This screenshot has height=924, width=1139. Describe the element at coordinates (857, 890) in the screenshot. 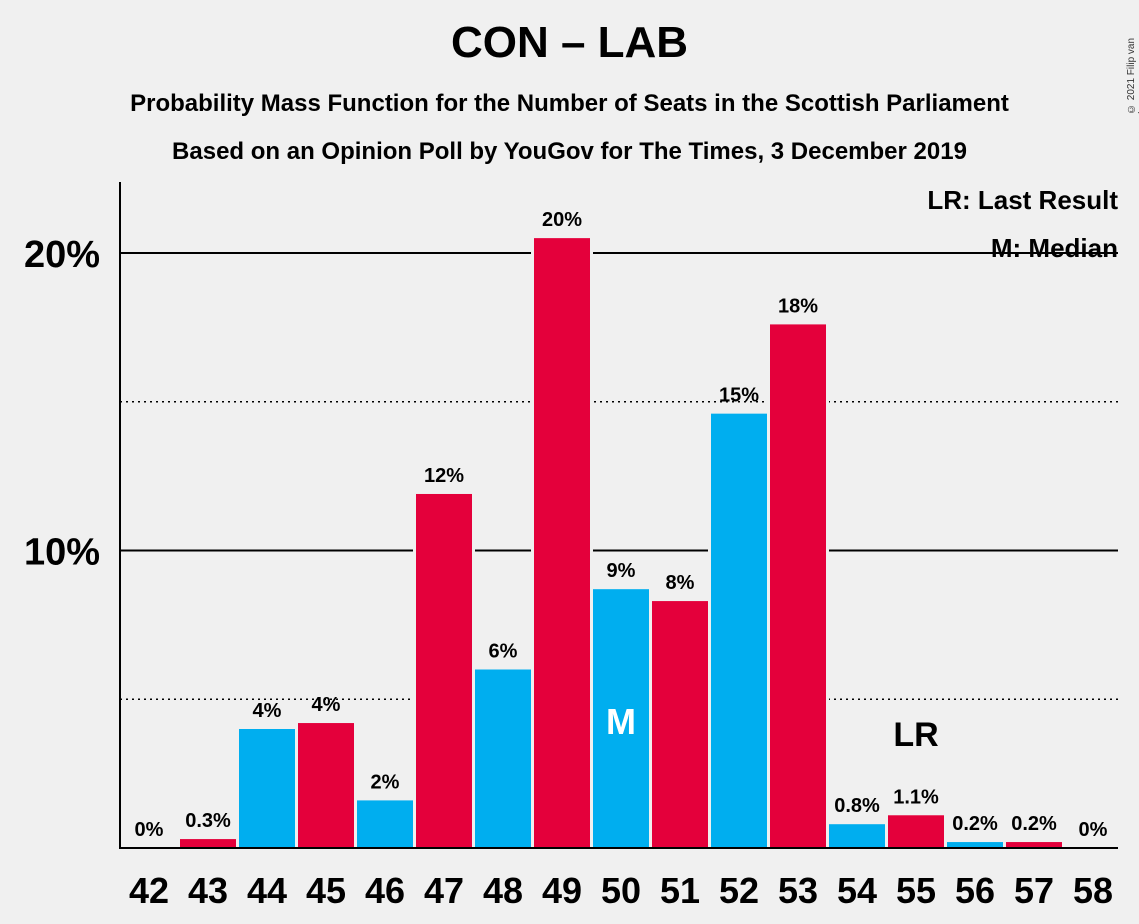

I see `x-tick-label: 54` at that location.